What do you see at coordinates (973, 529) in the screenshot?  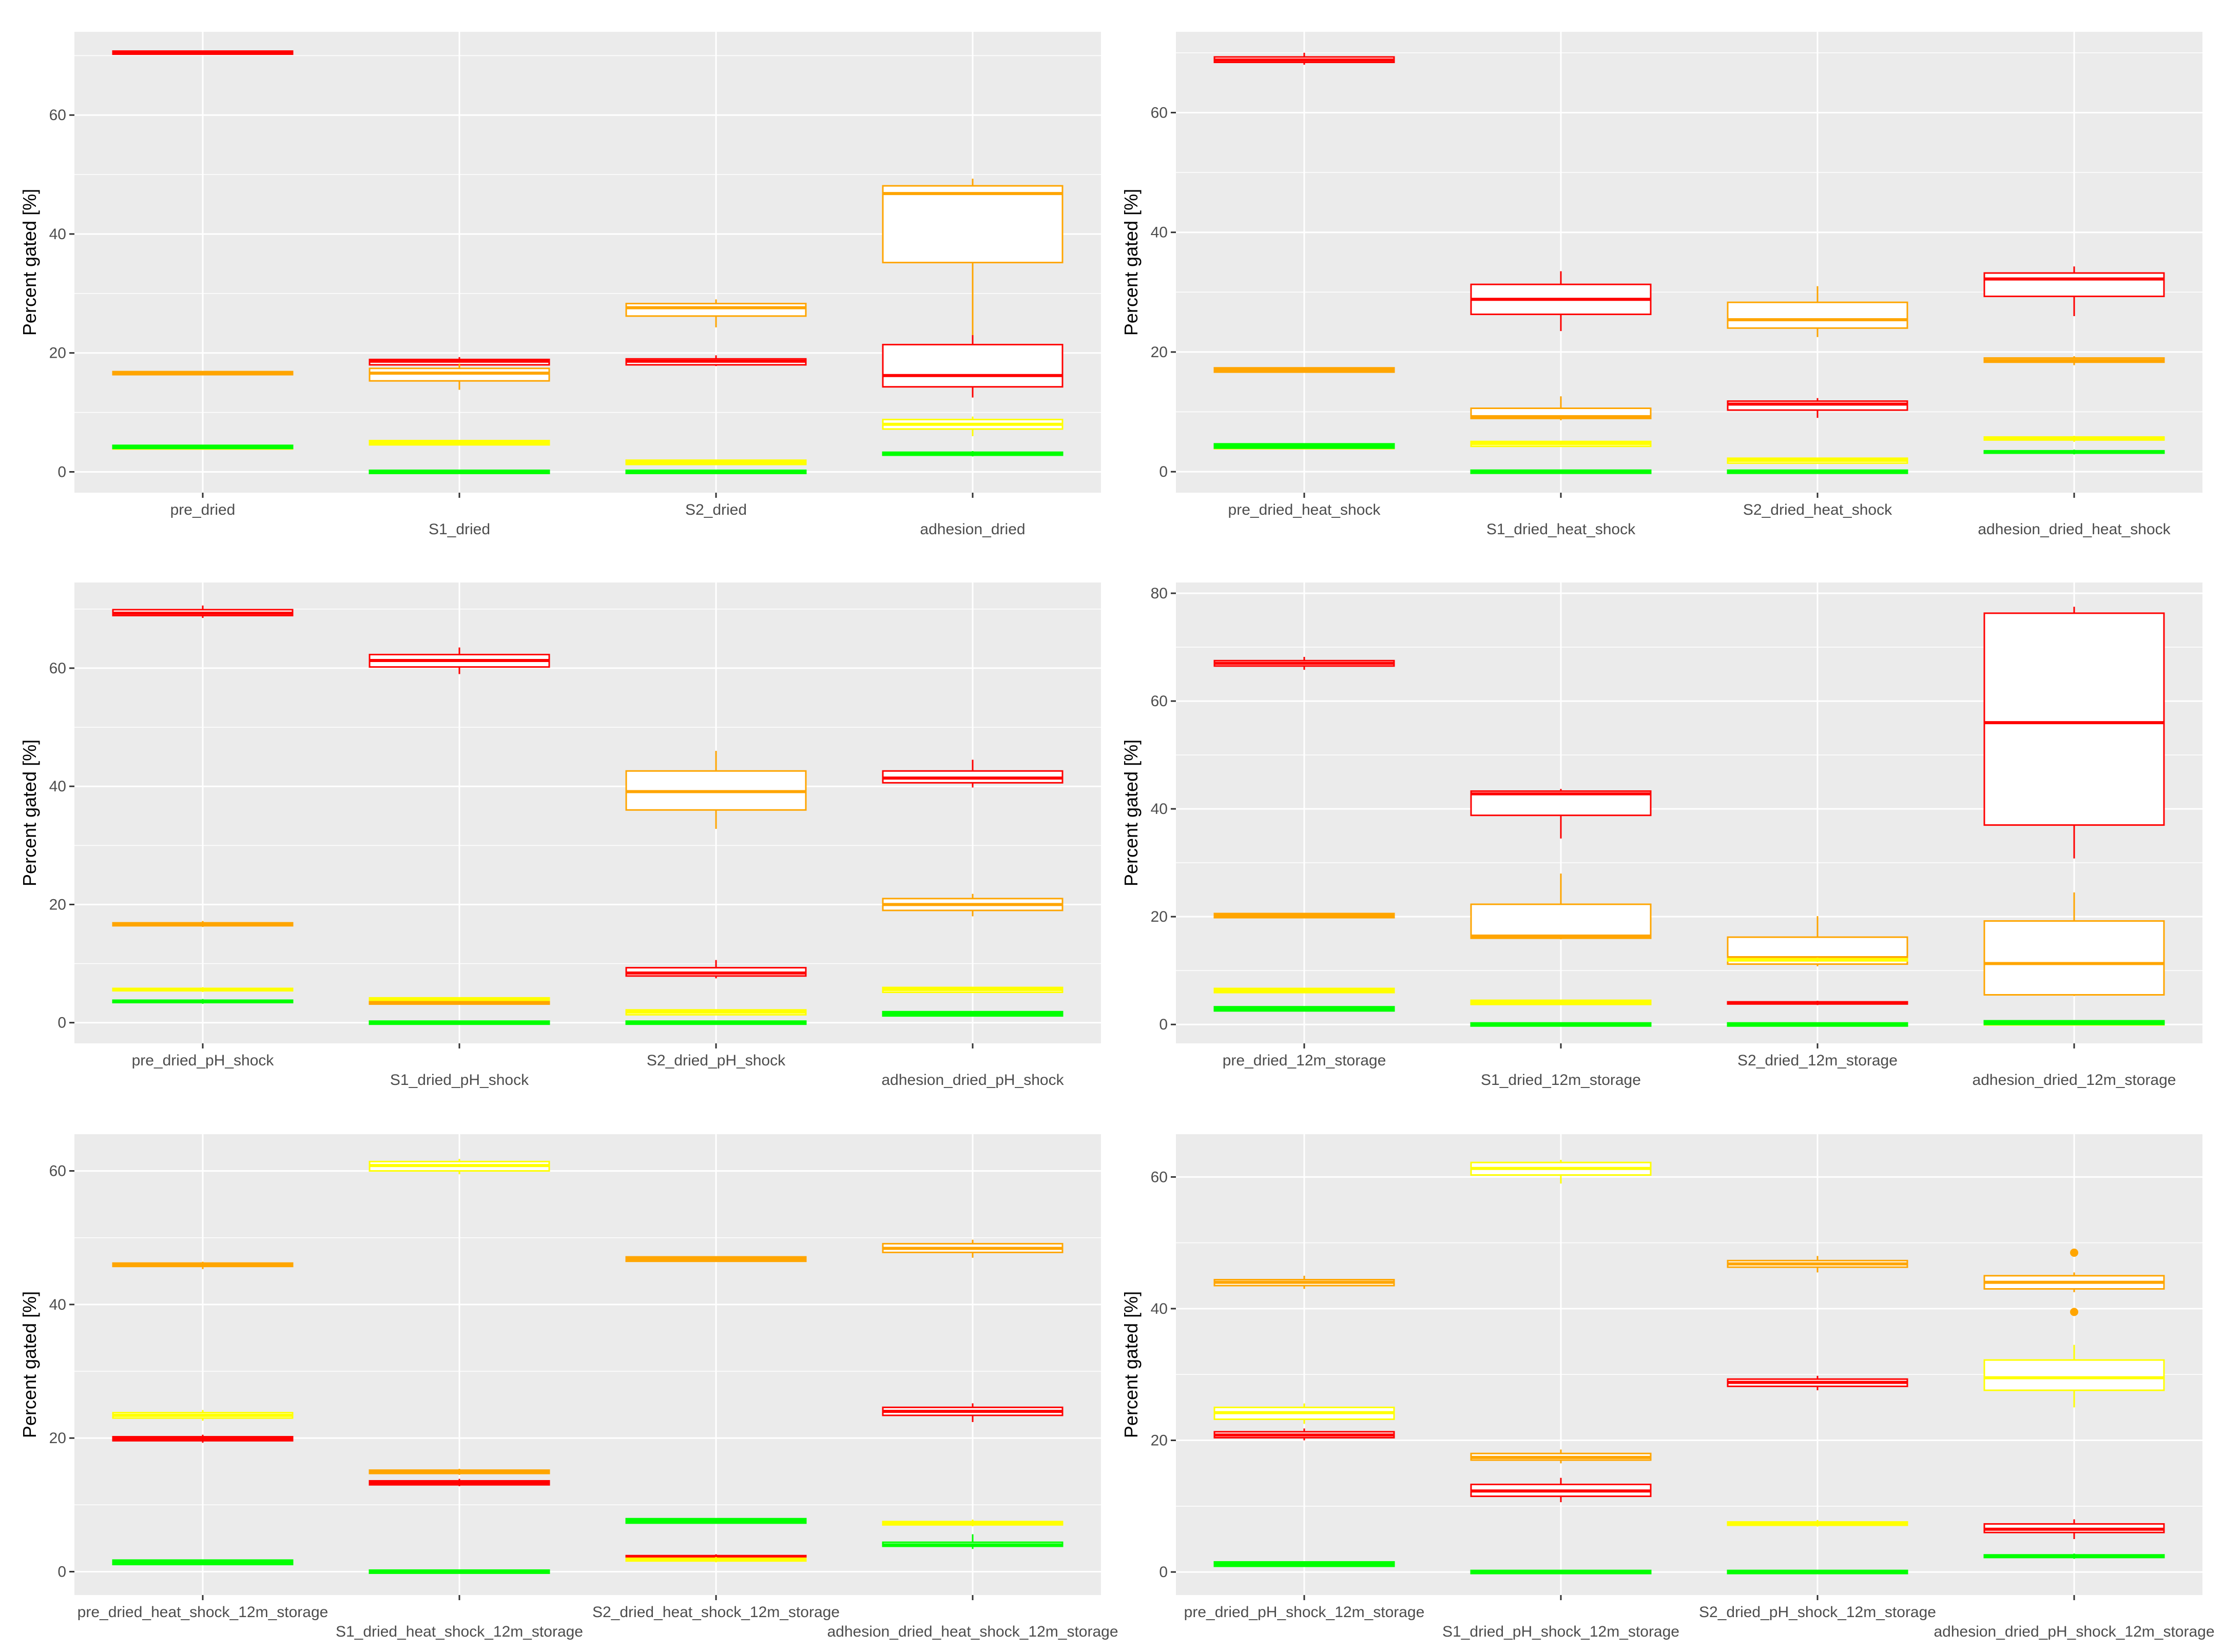 I see `x-tick-label: adhesion_dried` at bounding box center [973, 529].